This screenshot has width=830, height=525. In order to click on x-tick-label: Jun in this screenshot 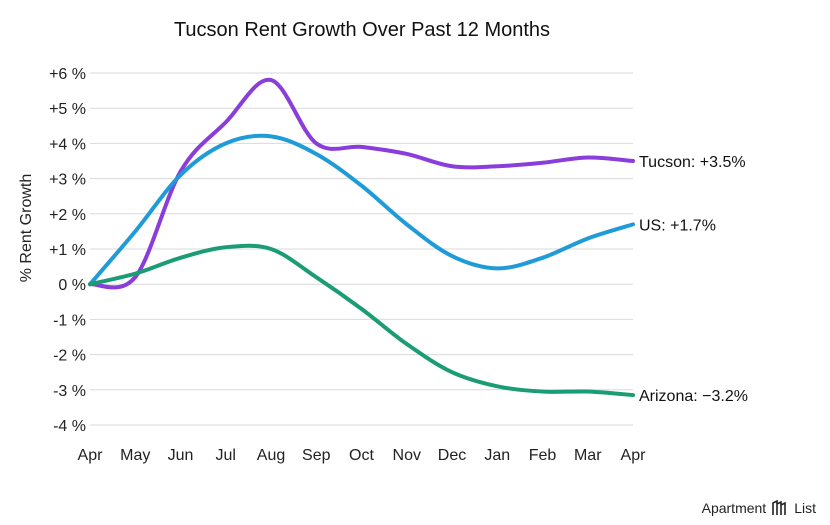, I will do `click(181, 455)`.